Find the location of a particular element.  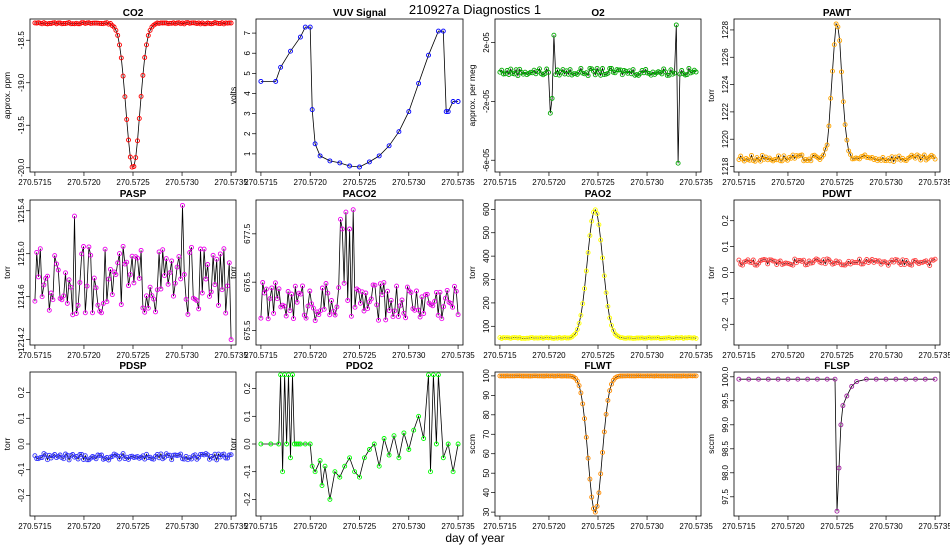

y-tick-label: 676.5 is located at coordinates (247, 282).